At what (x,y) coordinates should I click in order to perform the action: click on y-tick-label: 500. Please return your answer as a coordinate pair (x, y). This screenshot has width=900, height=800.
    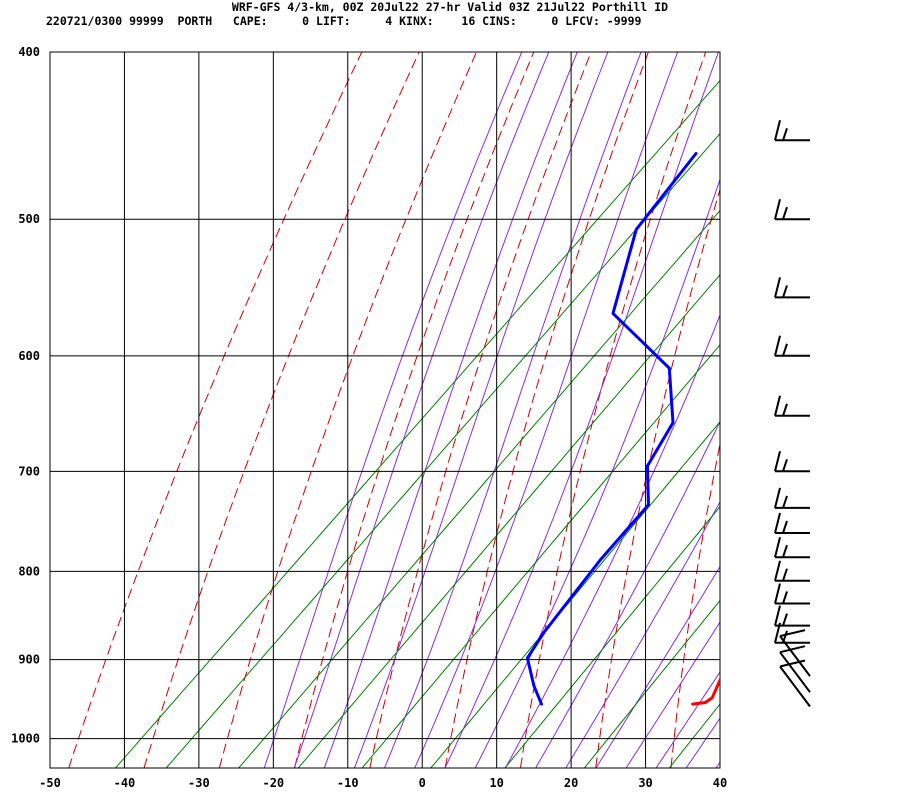
    Looking at the image, I should click on (29, 219).